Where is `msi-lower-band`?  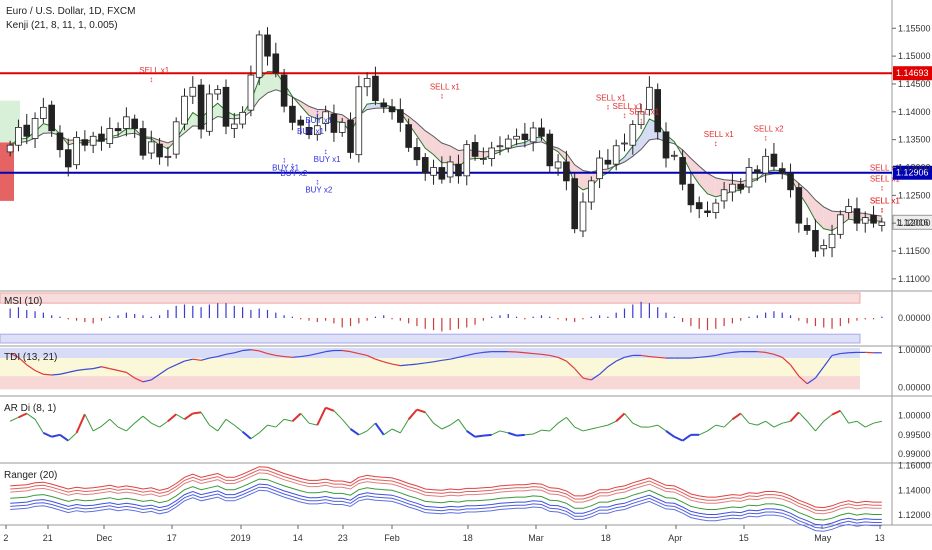
msi-lower-band is located at coordinates (430, 338).